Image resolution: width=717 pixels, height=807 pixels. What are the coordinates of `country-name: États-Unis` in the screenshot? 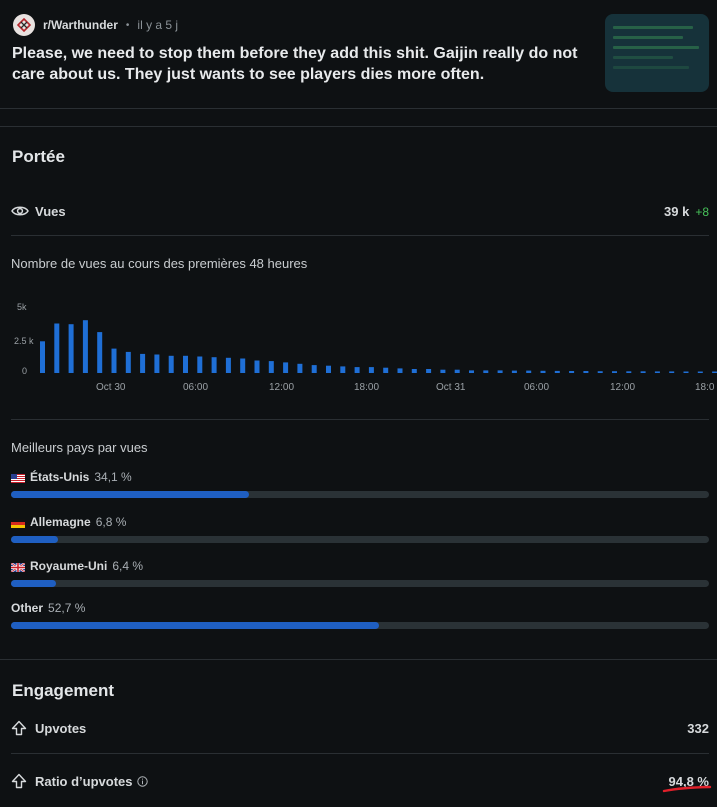 It's located at (60, 476).